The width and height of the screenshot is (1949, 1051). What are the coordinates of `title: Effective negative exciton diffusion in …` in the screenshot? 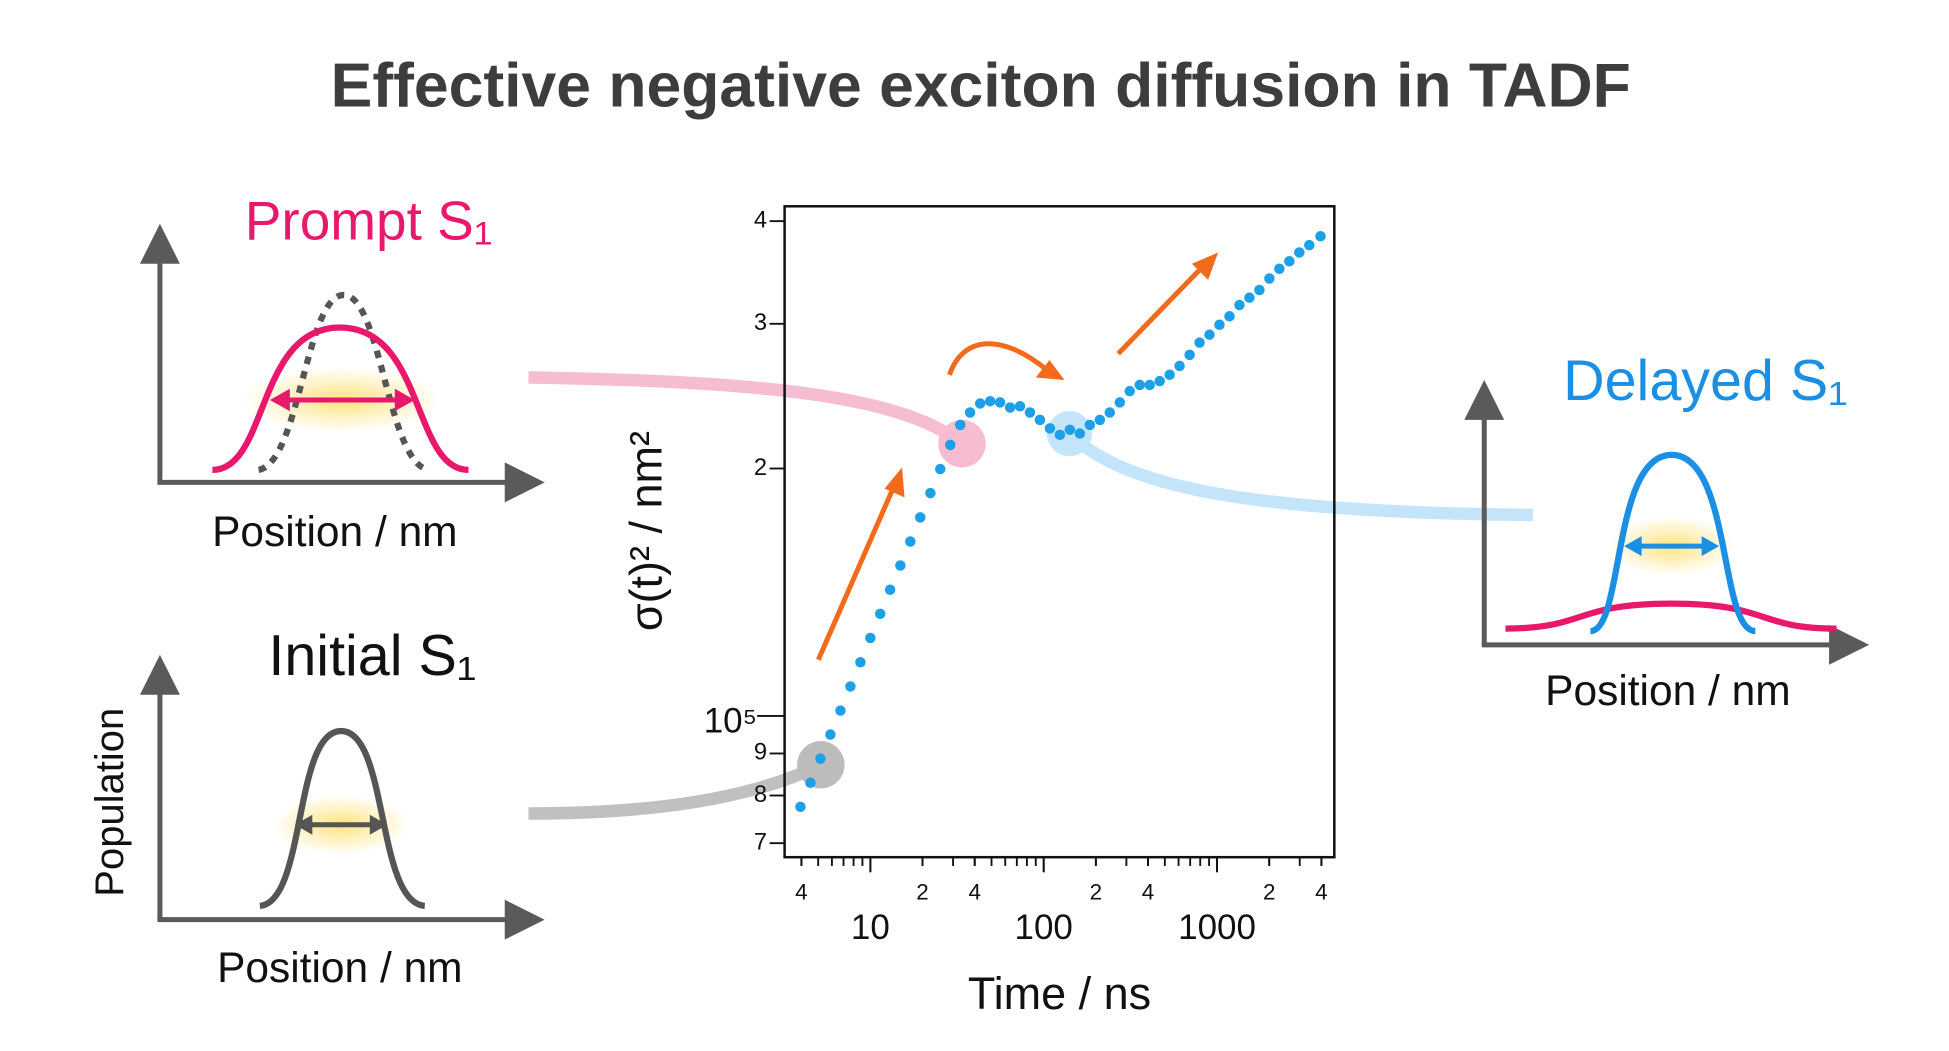 It's located at (981, 86).